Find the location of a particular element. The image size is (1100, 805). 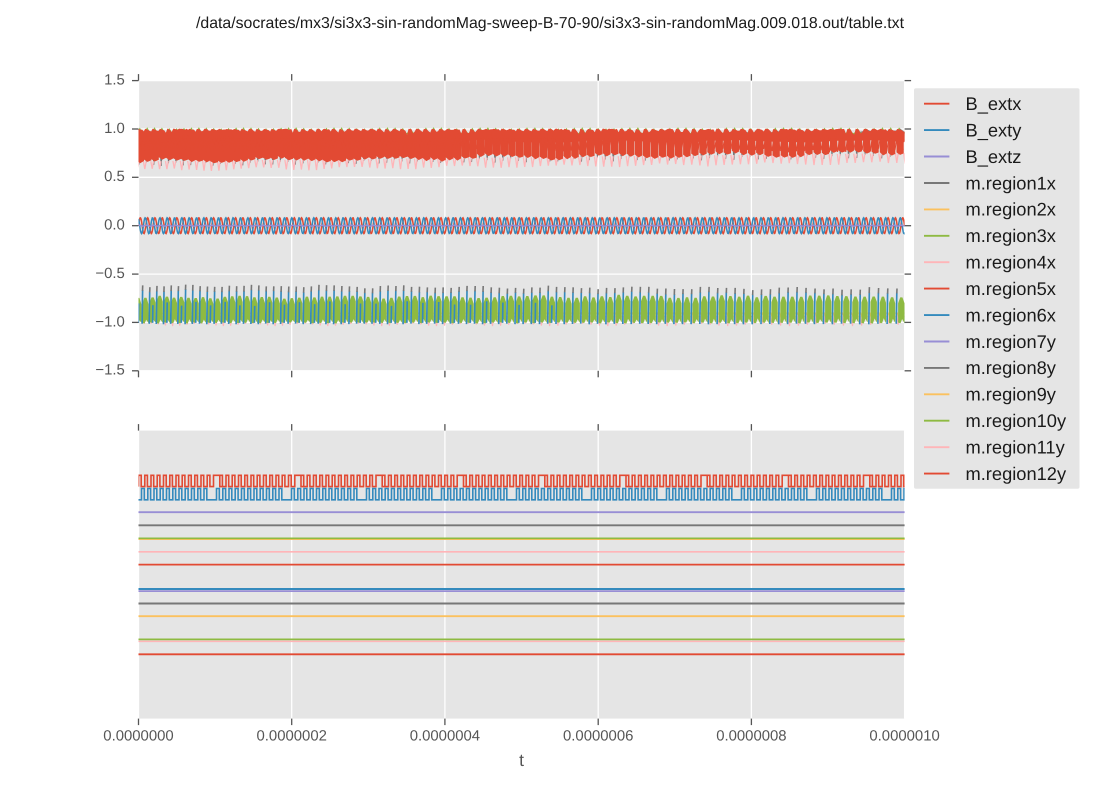

svg-text: 0.0000004 is located at coordinates (445, 737).